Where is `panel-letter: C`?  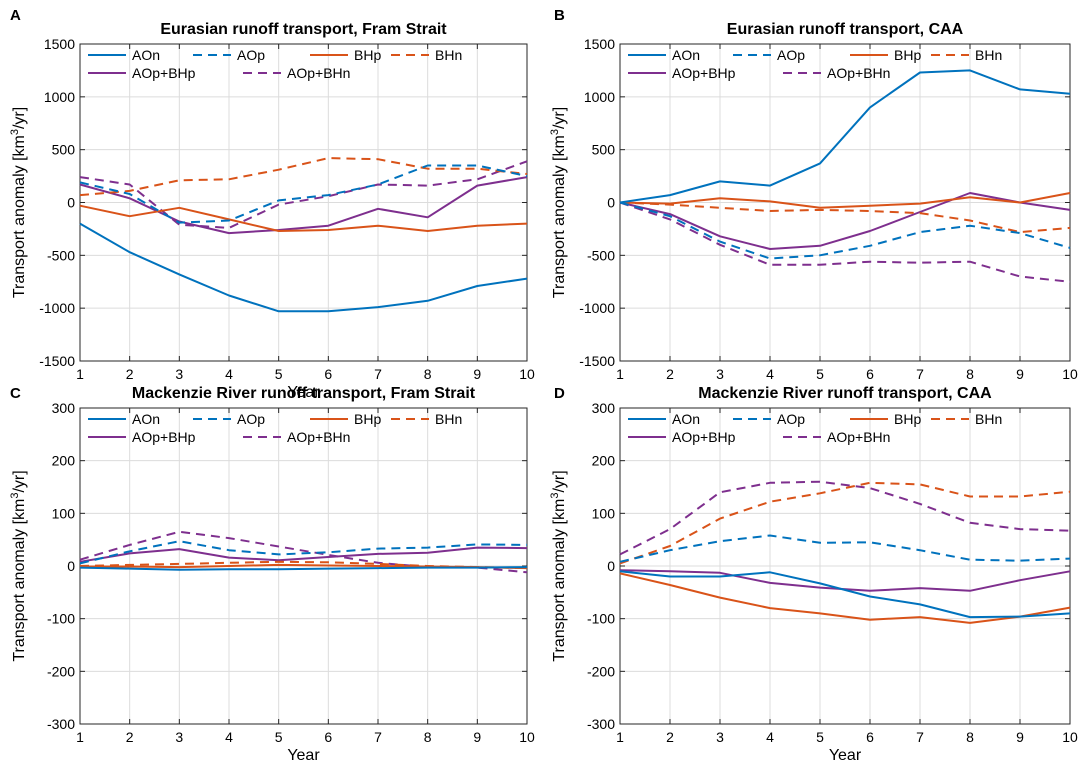
panel-letter: C is located at coordinates (15, 393).